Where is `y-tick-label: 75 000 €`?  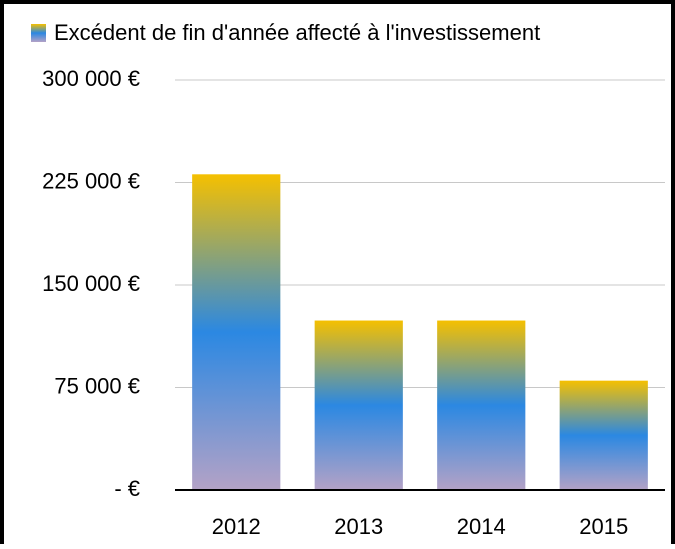 y-tick-label: 75 000 € is located at coordinates (97, 385).